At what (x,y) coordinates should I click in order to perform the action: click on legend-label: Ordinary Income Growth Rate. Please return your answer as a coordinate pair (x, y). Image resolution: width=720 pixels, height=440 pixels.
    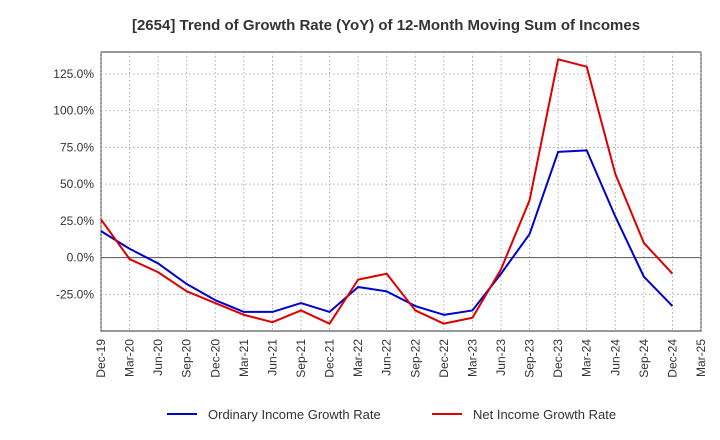
    Looking at the image, I should click on (294, 414).